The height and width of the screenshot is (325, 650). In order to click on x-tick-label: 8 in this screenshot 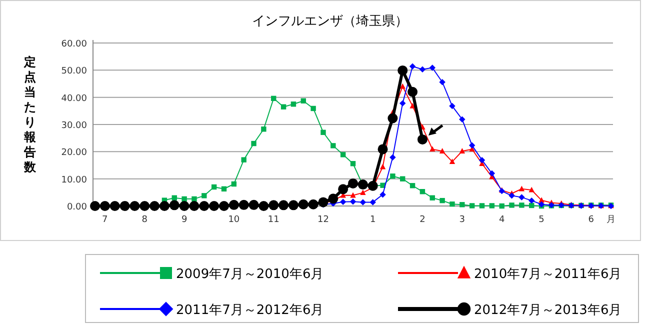, I will do `click(145, 220)`.